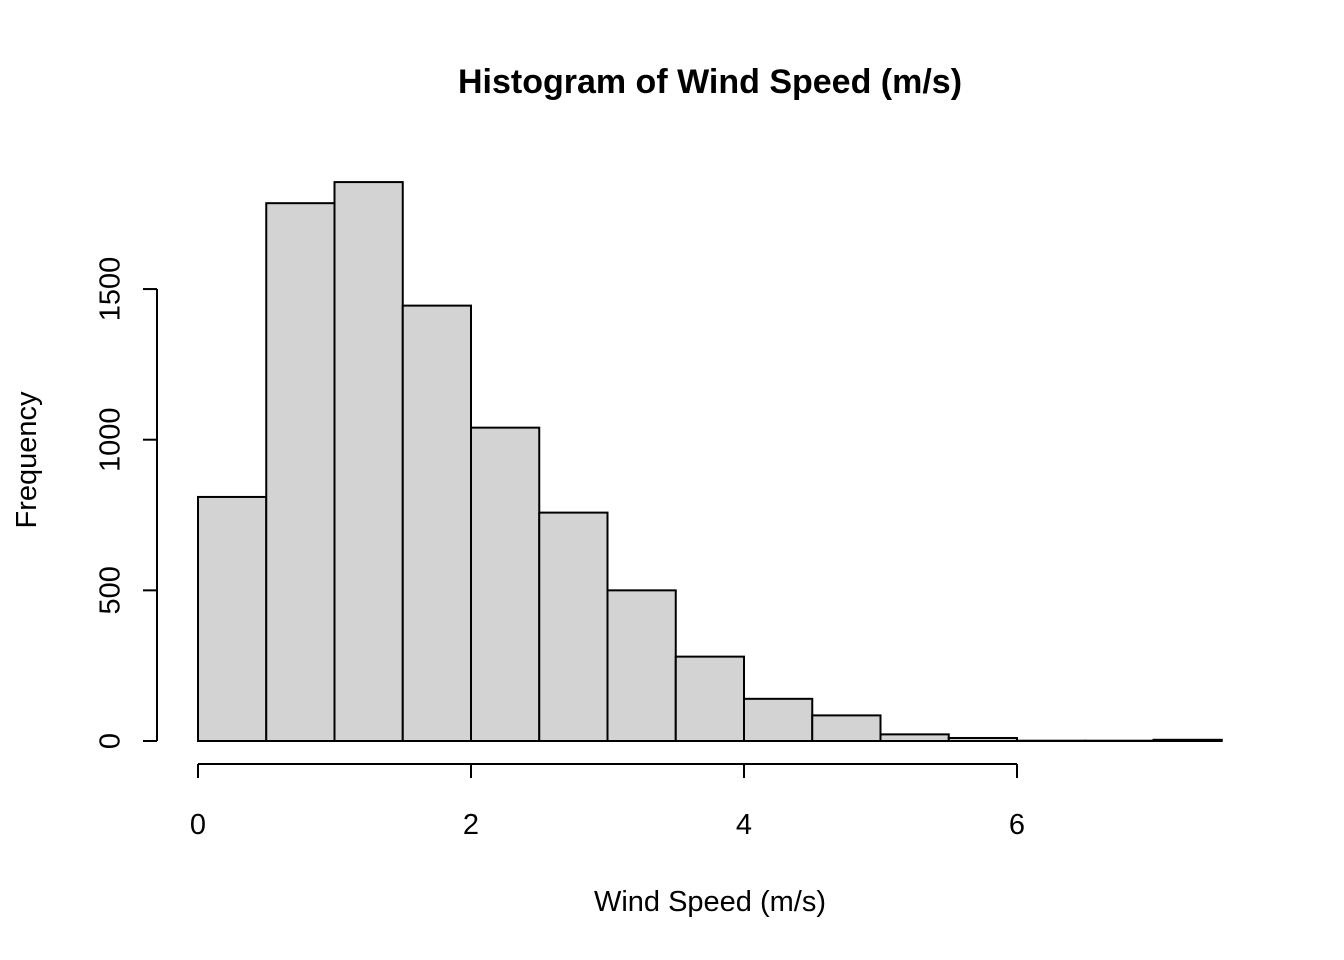  What do you see at coordinates (111, 590) in the screenshot?
I see `y-tick-label: 500` at bounding box center [111, 590].